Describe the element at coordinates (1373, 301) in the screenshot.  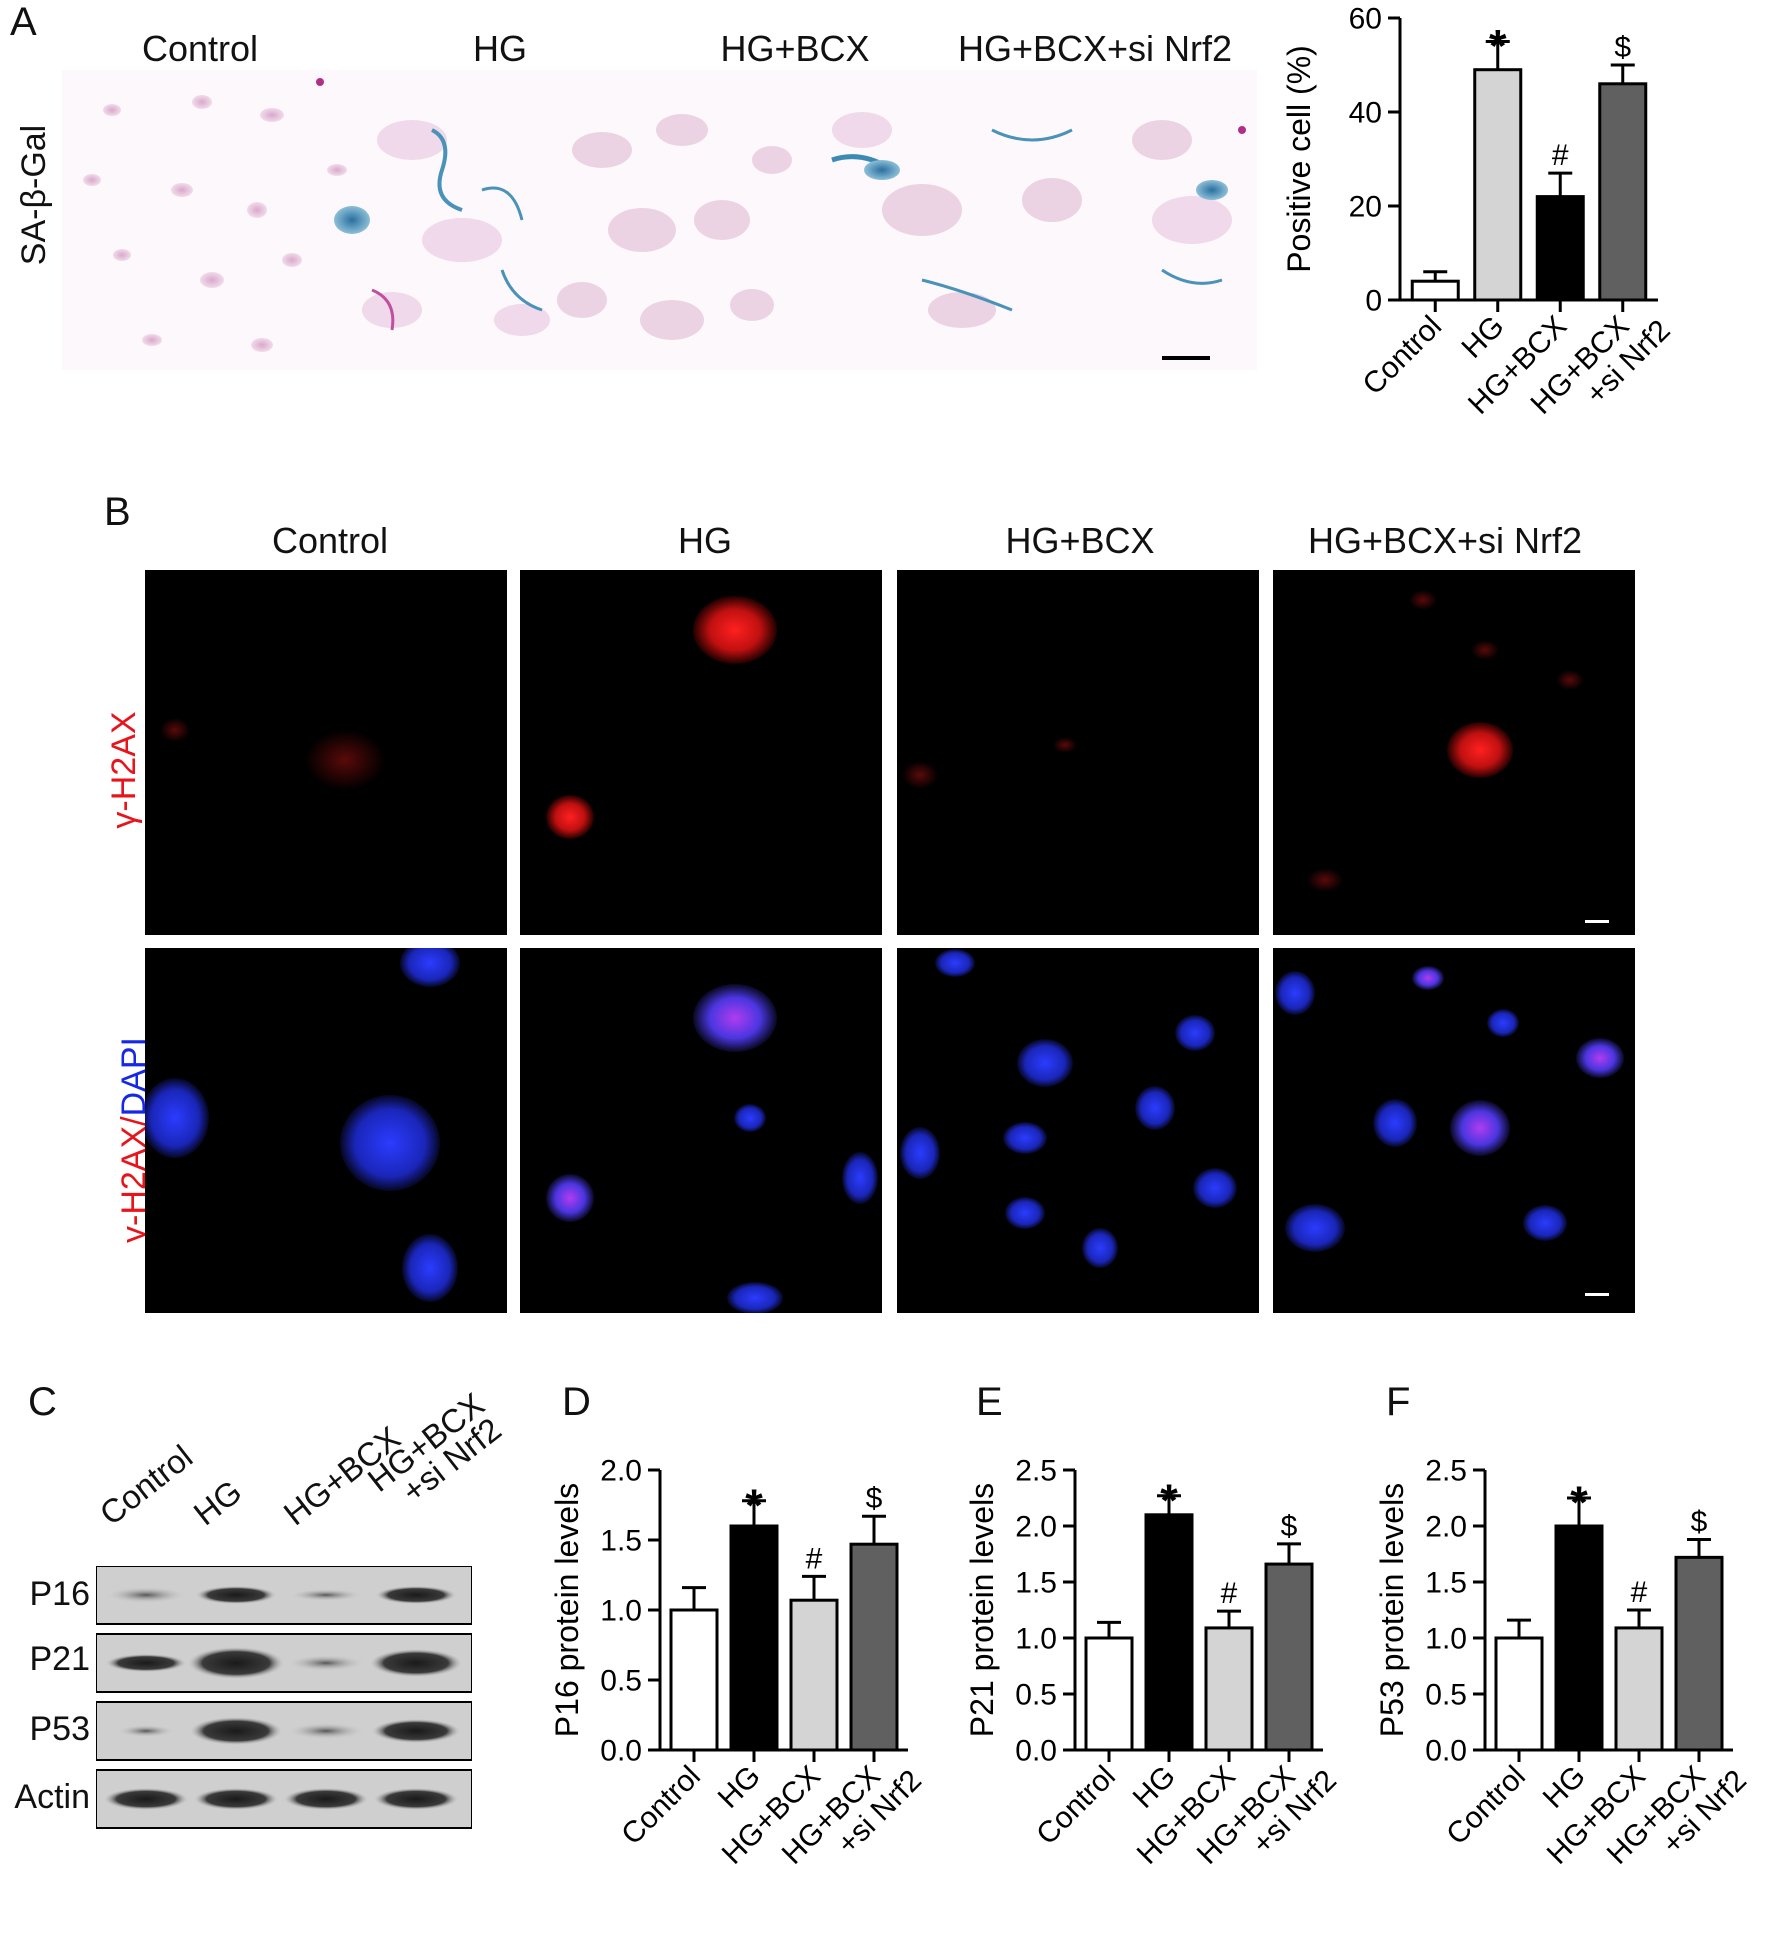
I see `y-tick-label: 0` at that location.